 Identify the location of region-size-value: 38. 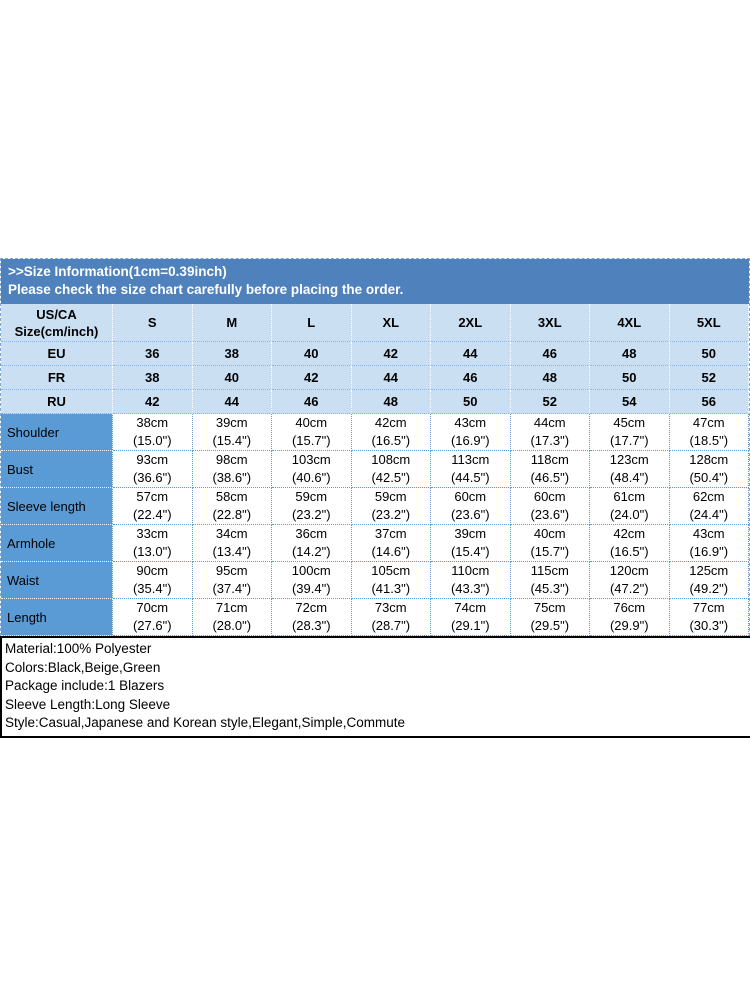
(153, 378).